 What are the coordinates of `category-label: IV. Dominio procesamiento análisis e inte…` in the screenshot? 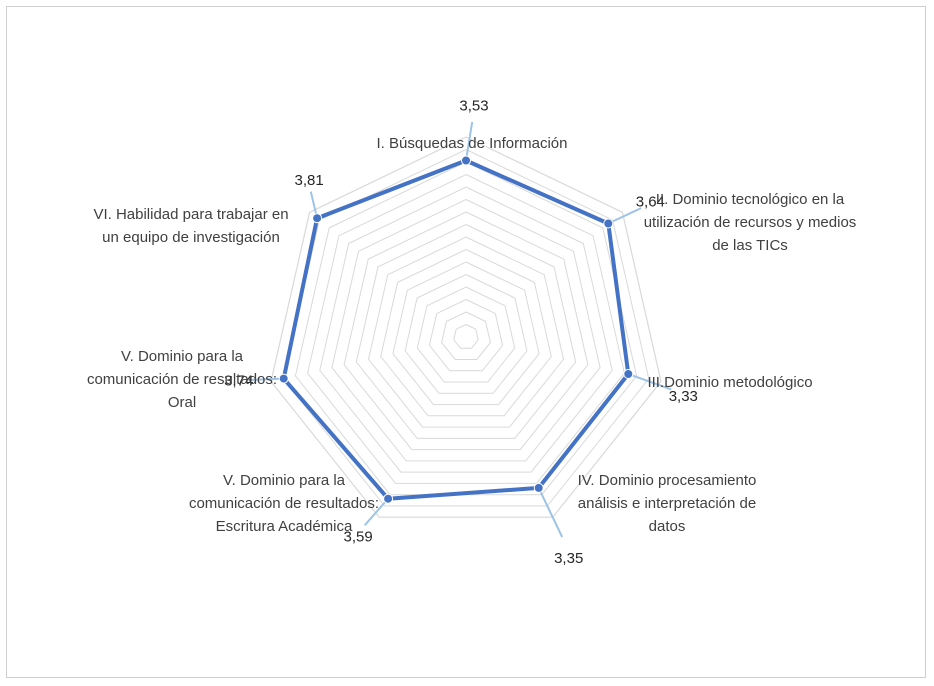 It's located at (667, 503).